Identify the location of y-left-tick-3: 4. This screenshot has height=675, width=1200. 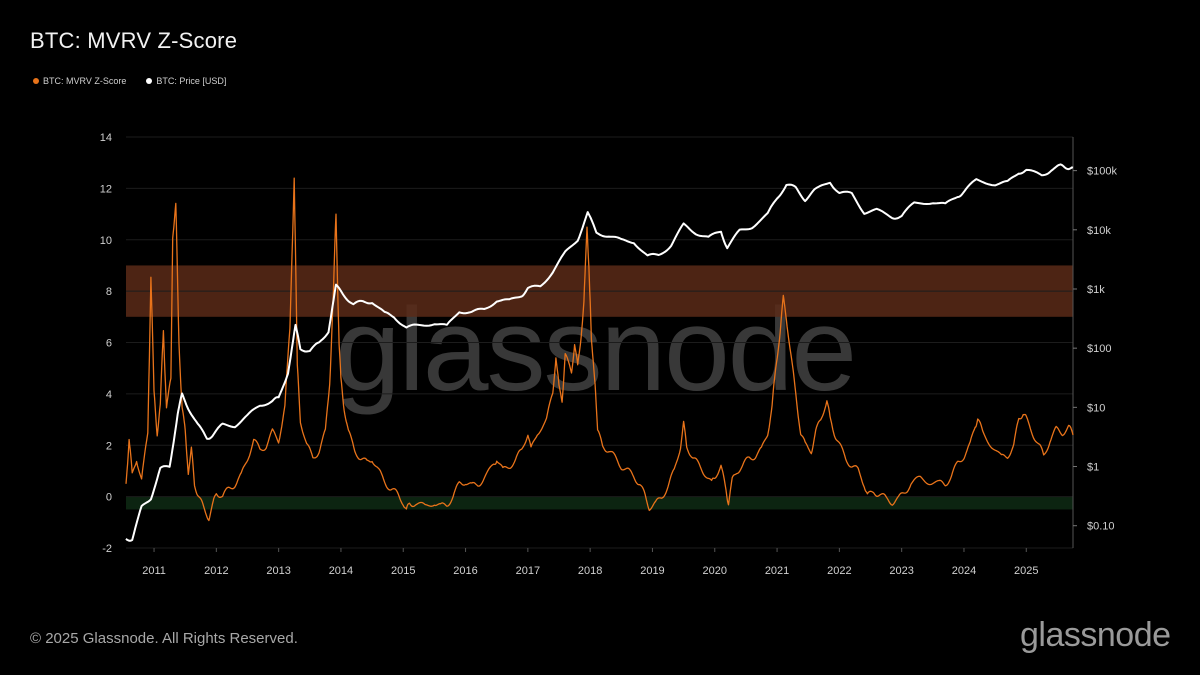
(109, 395).